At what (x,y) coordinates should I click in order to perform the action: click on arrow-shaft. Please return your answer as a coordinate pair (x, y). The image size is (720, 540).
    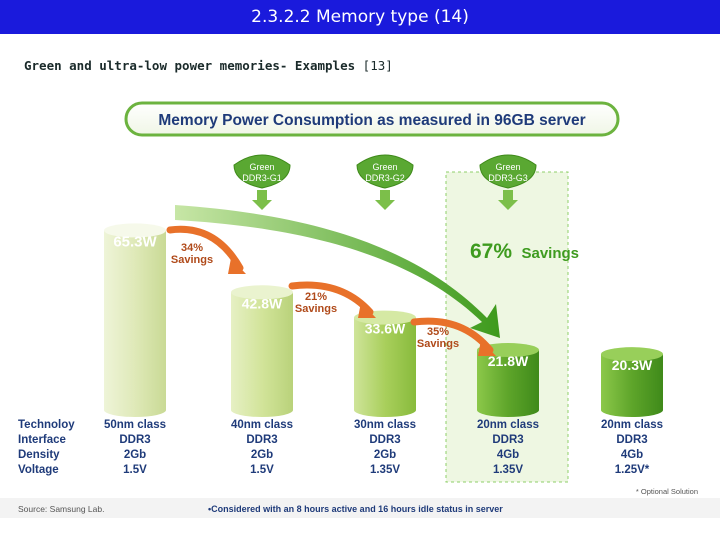
    Looking at the image, I should click on (205, 248).